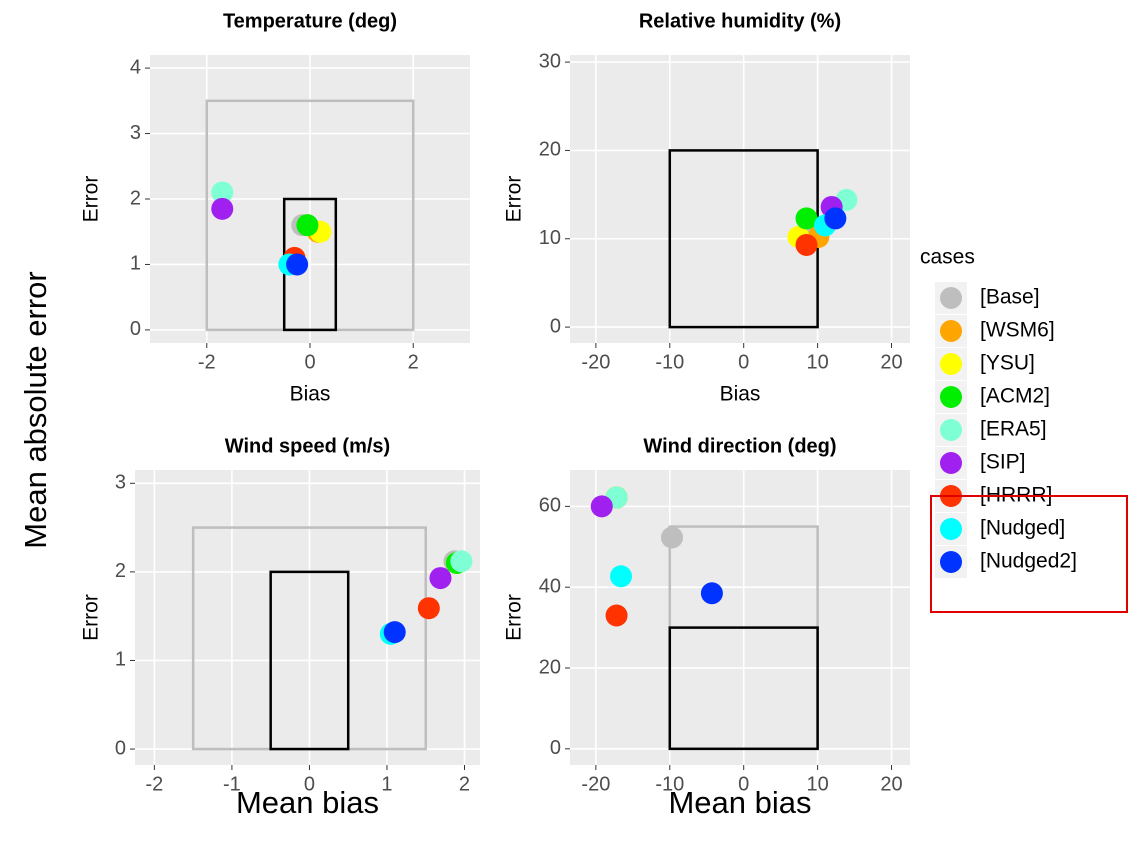 The image size is (1135, 847). What do you see at coordinates (310, 21) in the screenshot?
I see `chart-title: Temperature (deg)` at bounding box center [310, 21].